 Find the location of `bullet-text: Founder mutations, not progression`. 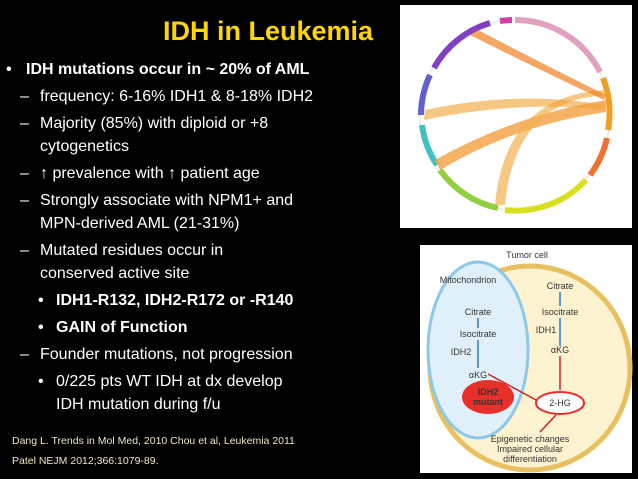

bullet-text: Founder mutations, not progression is located at coordinates (166, 354).